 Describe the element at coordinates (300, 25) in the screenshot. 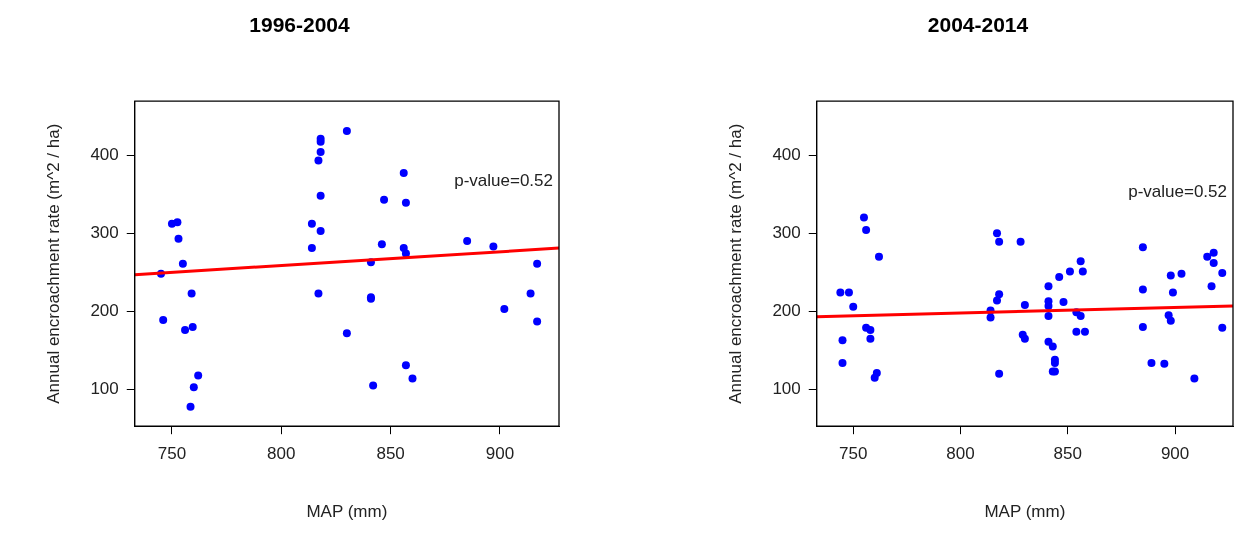

I see `chart-title: 1996-2004` at that location.